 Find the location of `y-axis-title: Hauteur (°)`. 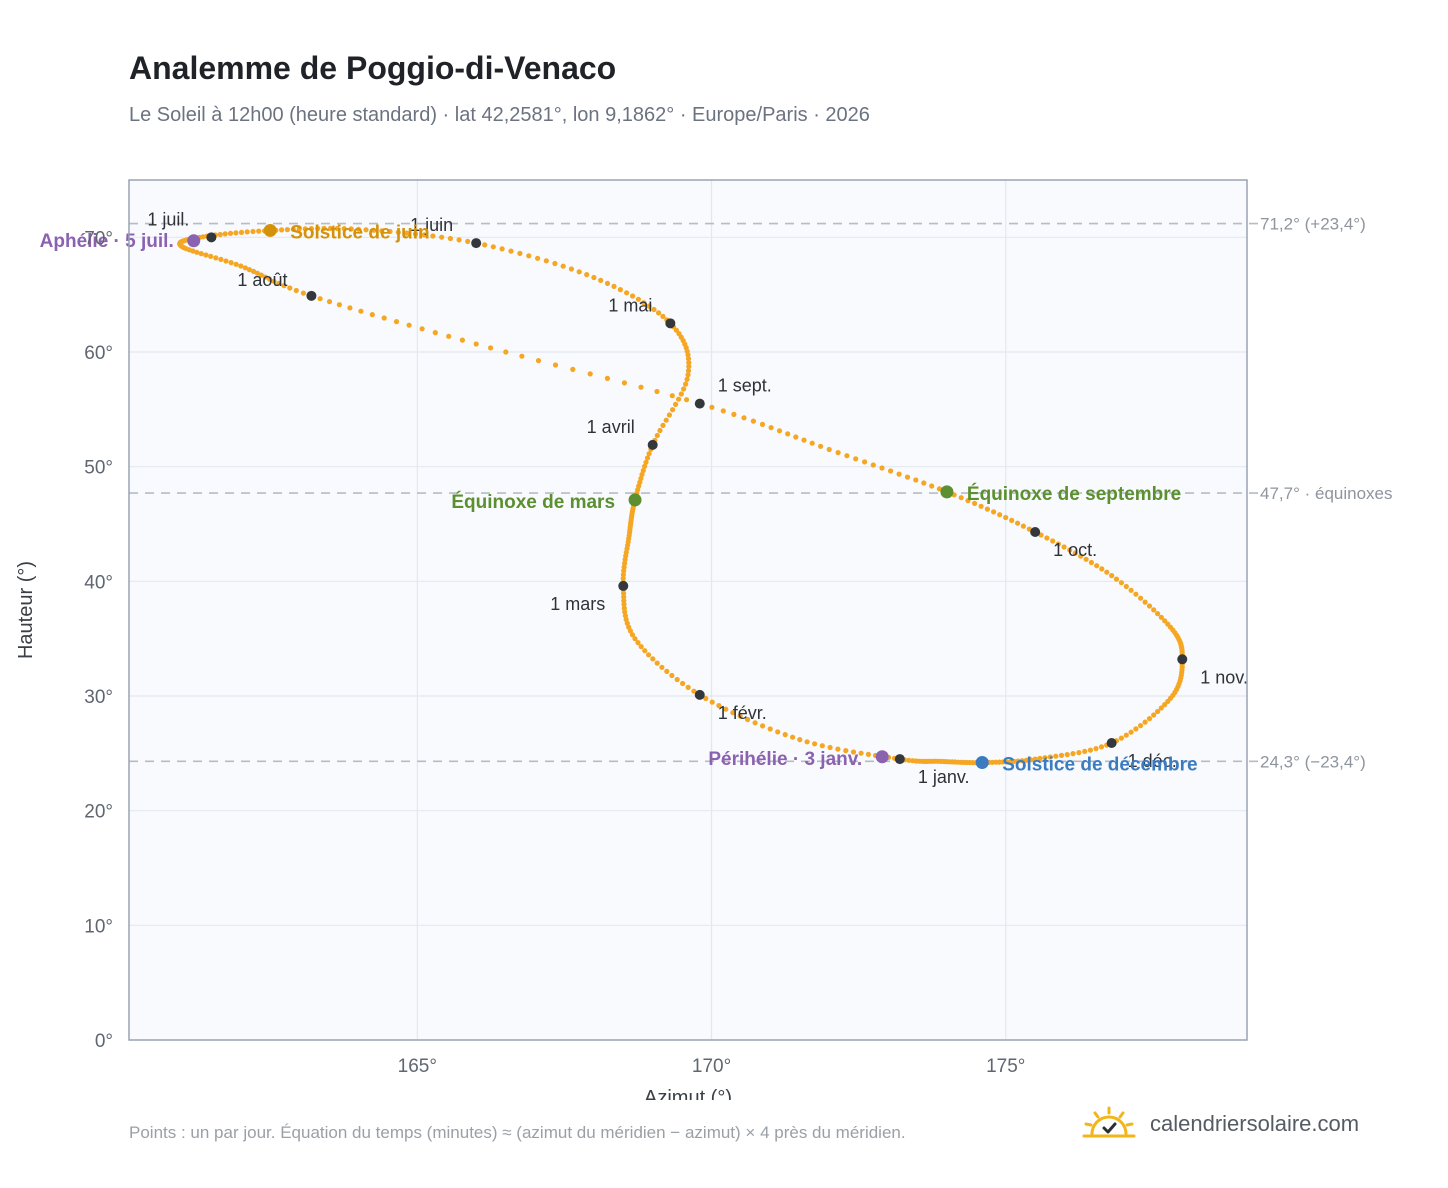

y-axis-title: Hauteur (°) is located at coordinates (26, 610).